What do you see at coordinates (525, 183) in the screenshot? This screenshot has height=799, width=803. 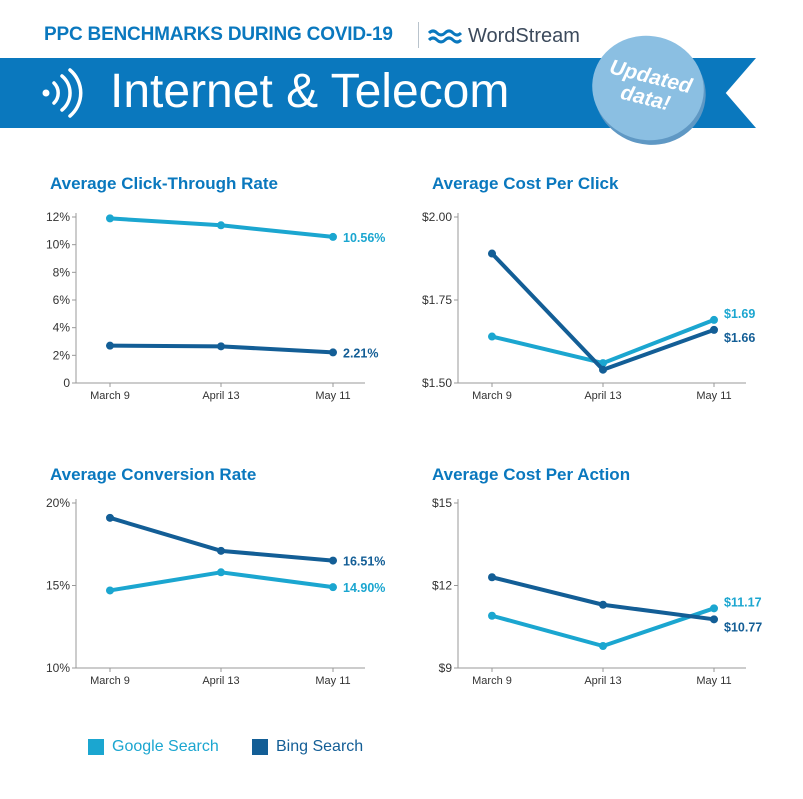 I see `chart-title-cpc: Average Cost Per Click` at bounding box center [525, 183].